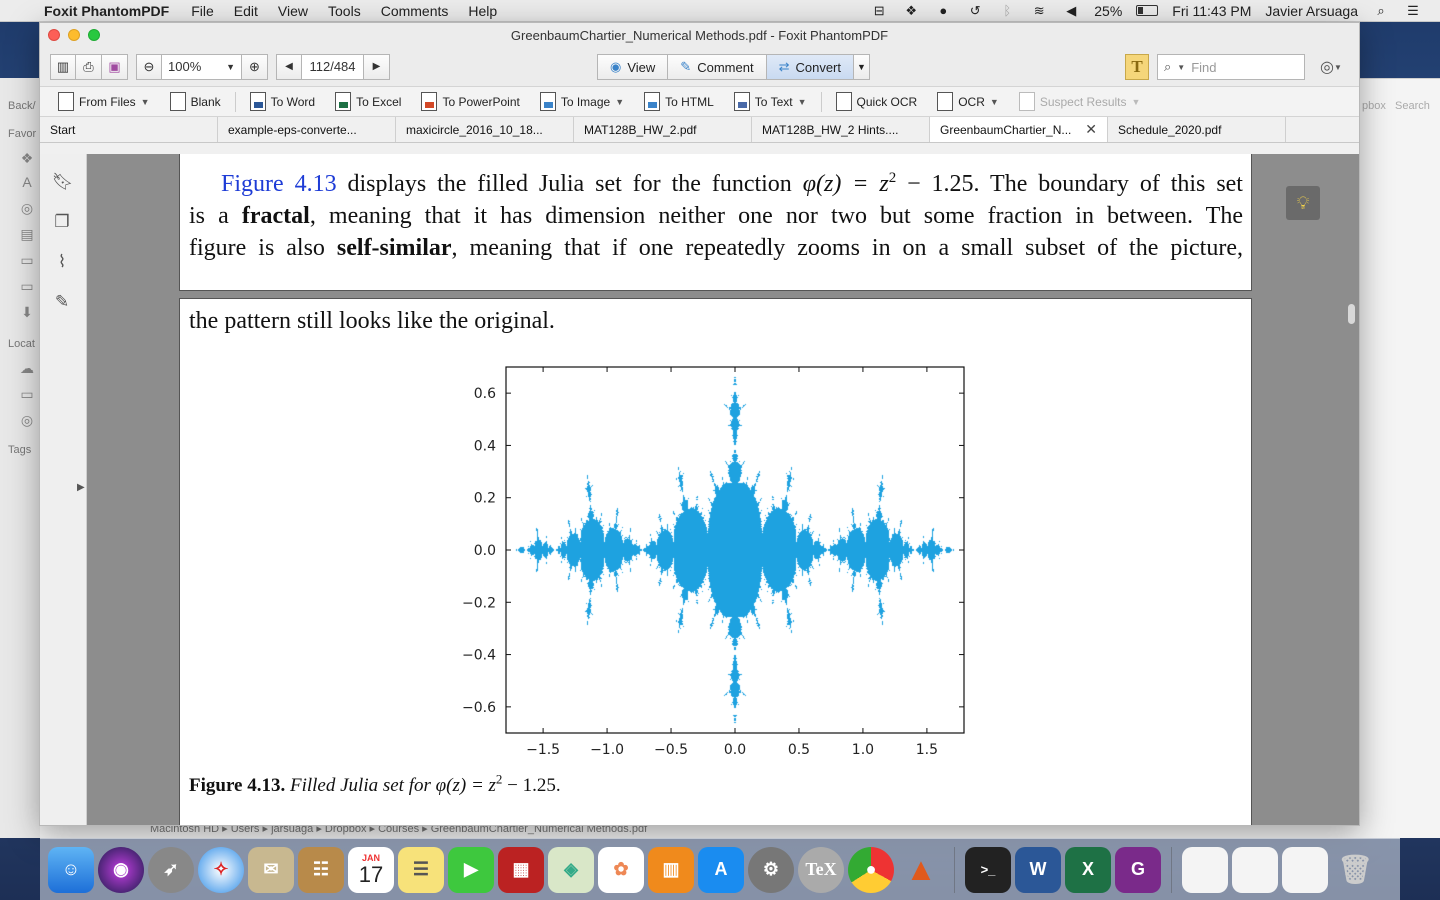  What do you see at coordinates (333, 66) in the screenshot?
I see `page-number-field: 112/484` at bounding box center [333, 66].